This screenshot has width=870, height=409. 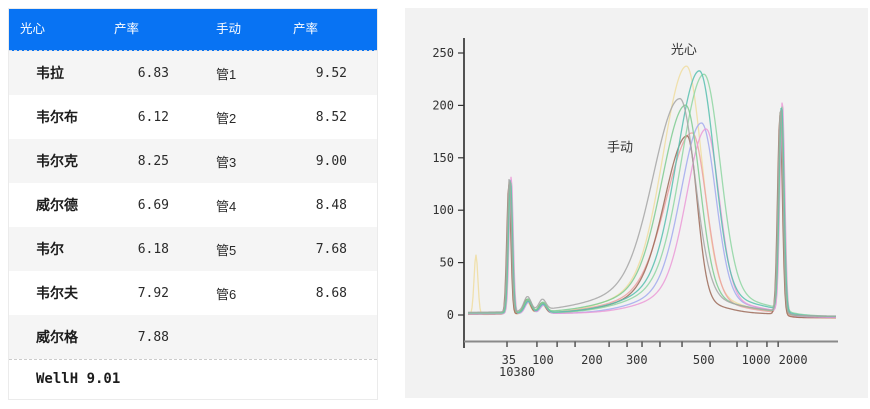 I want to click on y-tick-label: 50, so click(x=447, y=263).